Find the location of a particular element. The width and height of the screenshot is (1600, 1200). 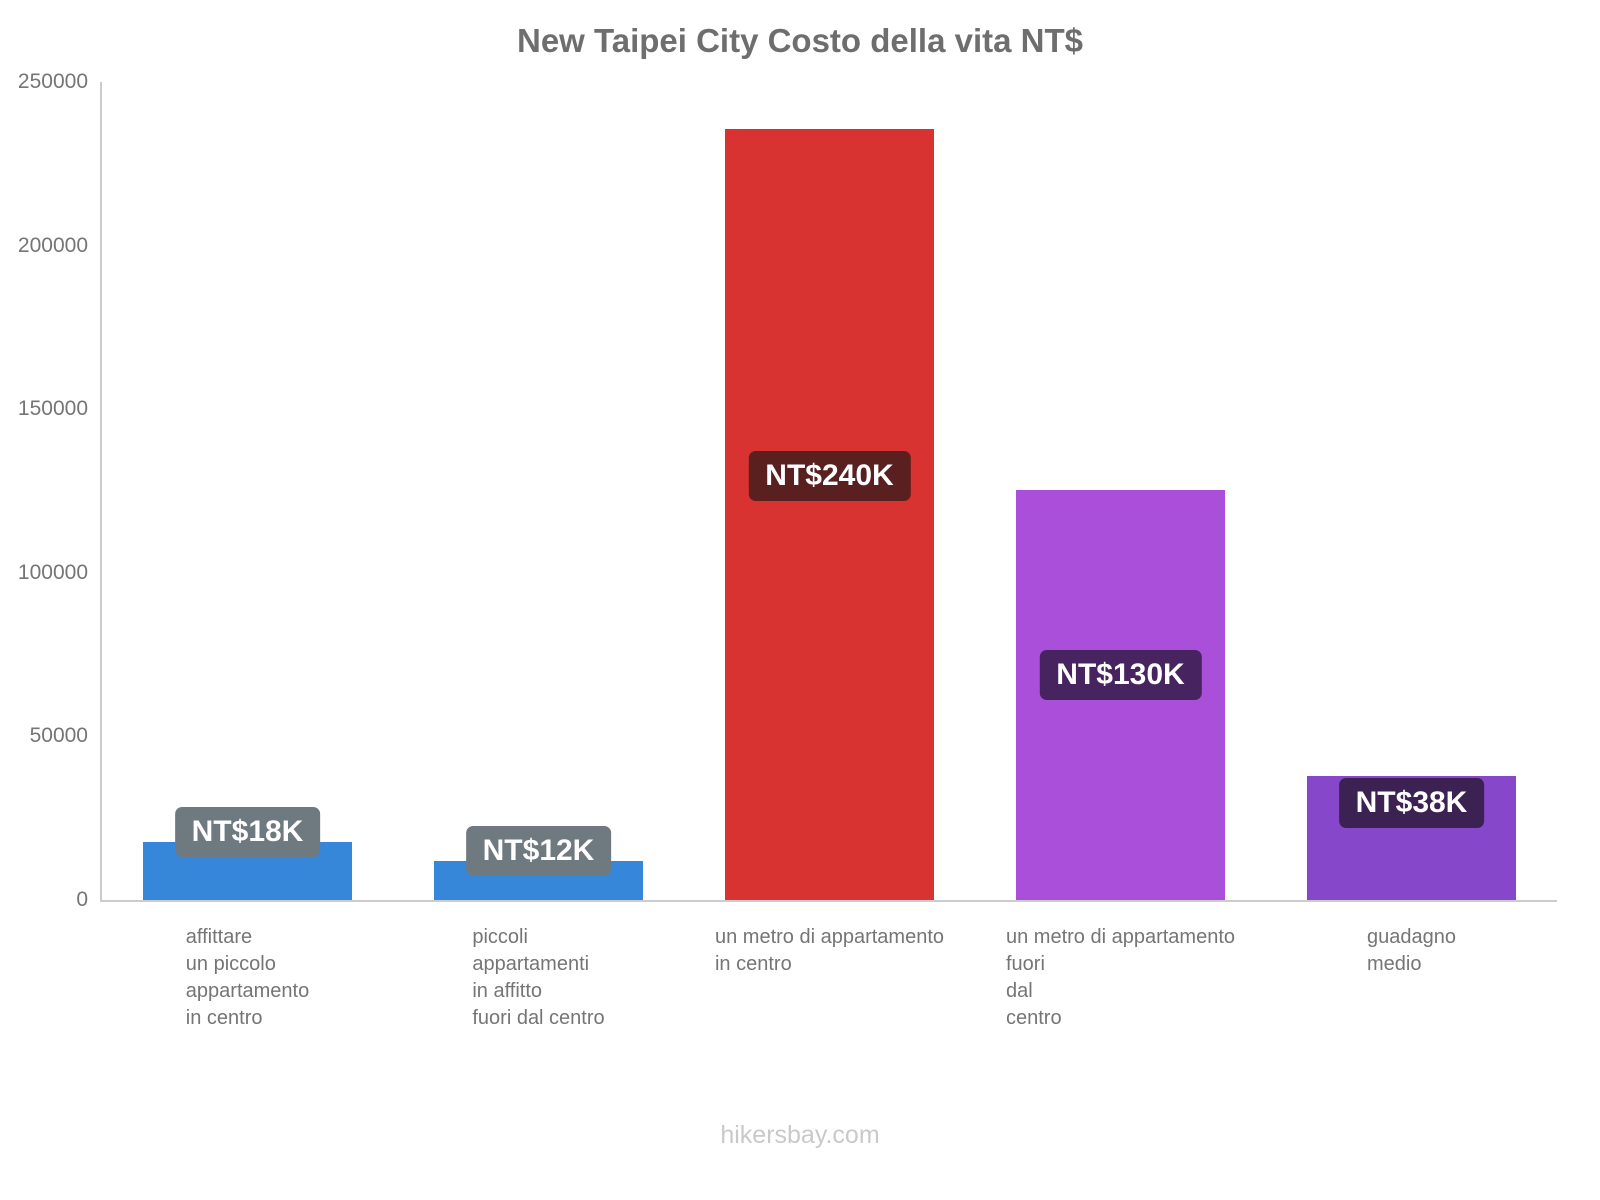

bar is located at coordinates (829, 514).